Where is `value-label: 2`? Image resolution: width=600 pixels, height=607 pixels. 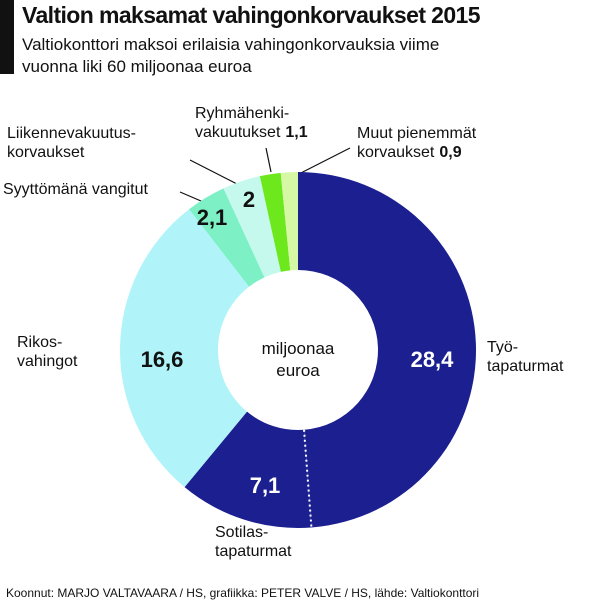 value-label: 2 is located at coordinates (249, 199).